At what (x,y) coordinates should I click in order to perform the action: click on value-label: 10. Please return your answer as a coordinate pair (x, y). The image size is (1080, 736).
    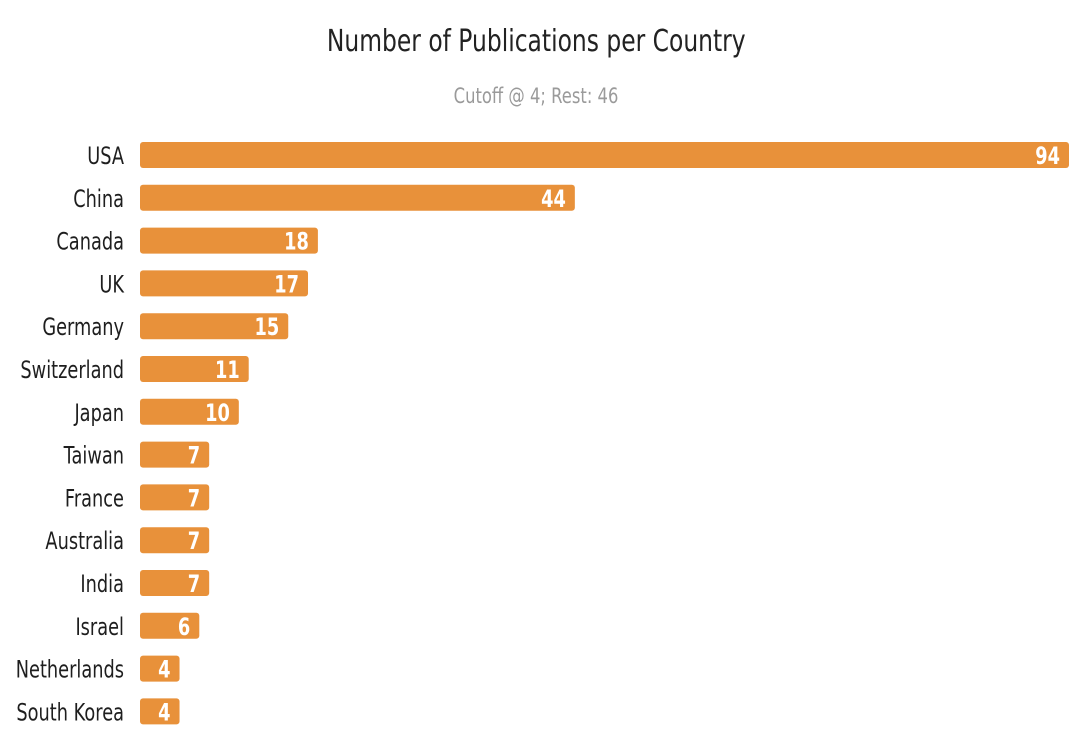
    Looking at the image, I should click on (217, 412).